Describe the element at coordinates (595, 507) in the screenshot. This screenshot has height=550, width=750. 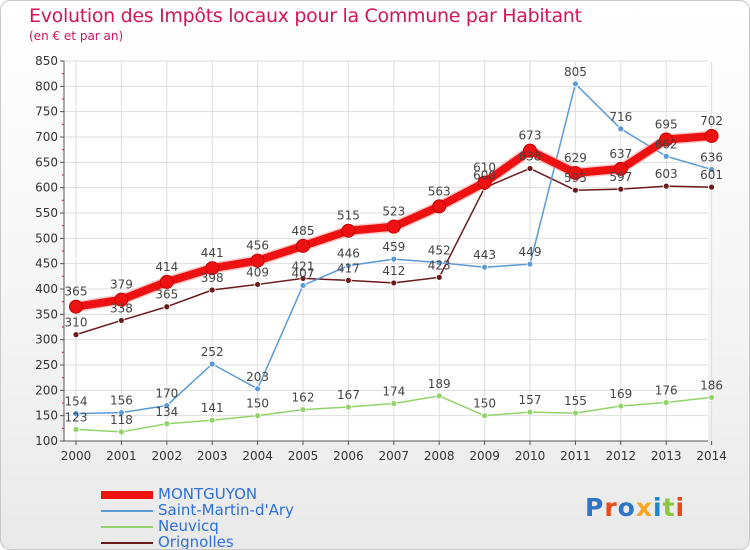
I see `logo-letter: P` at that location.